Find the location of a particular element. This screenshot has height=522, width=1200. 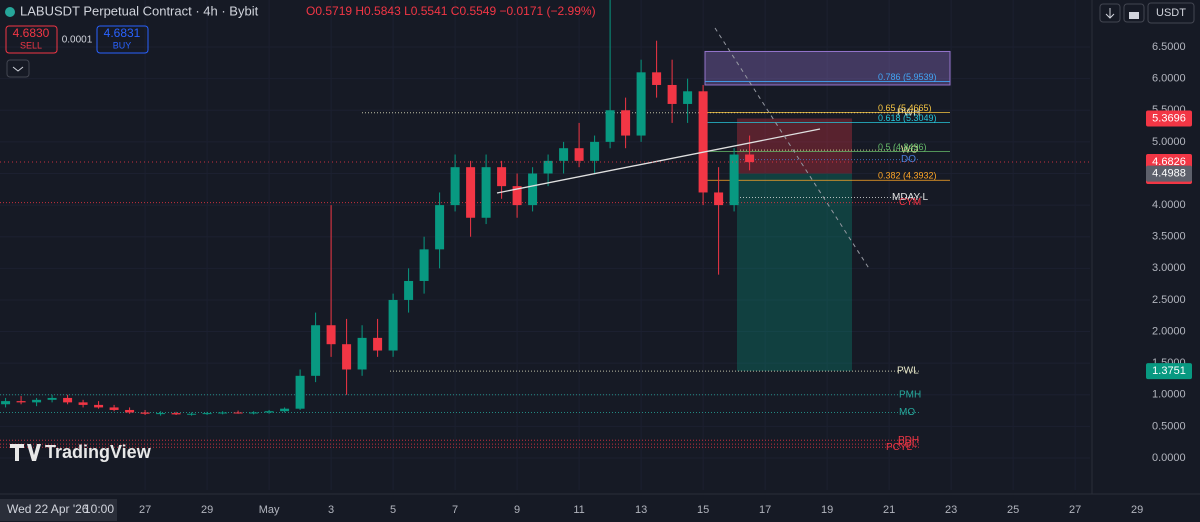

x-tick-label: 9 is located at coordinates (517, 510).